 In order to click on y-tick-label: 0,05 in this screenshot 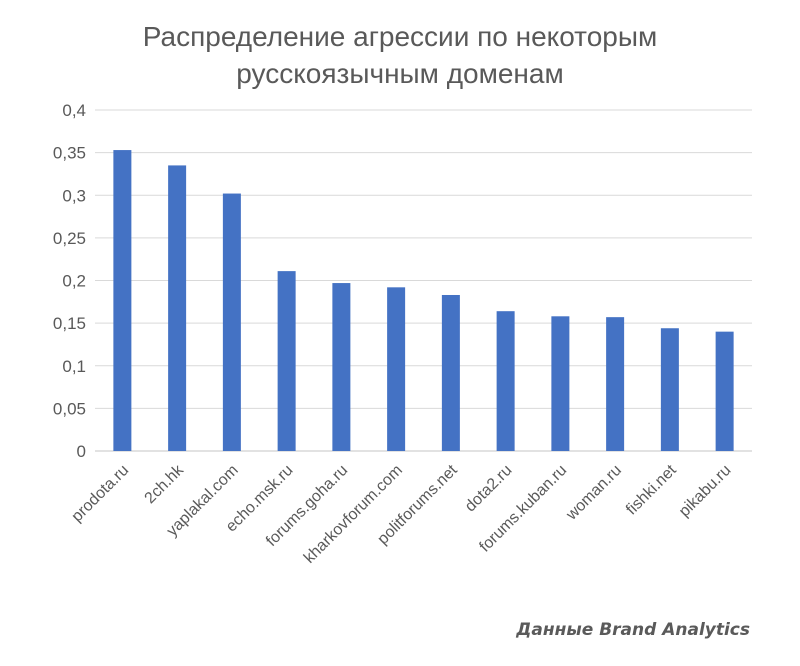, I will do `click(69, 408)`.